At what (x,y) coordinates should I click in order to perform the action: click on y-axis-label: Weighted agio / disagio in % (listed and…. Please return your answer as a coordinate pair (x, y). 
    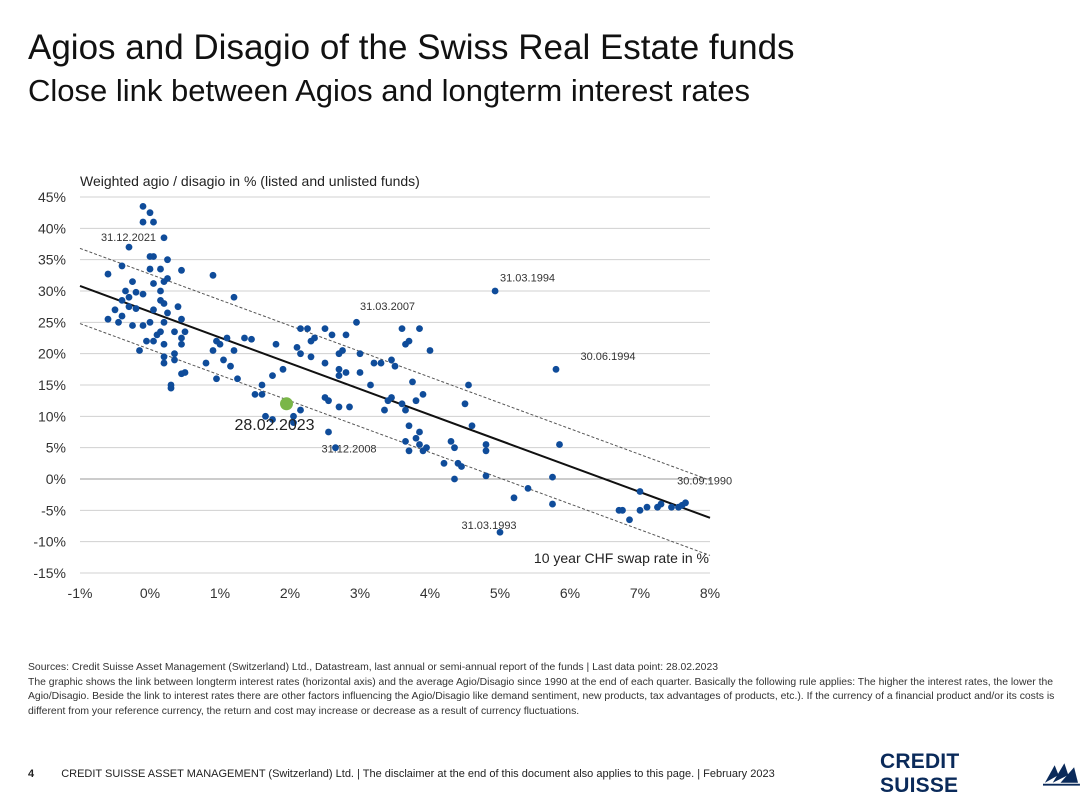
    Looking at the image, I should click on (250, 181).